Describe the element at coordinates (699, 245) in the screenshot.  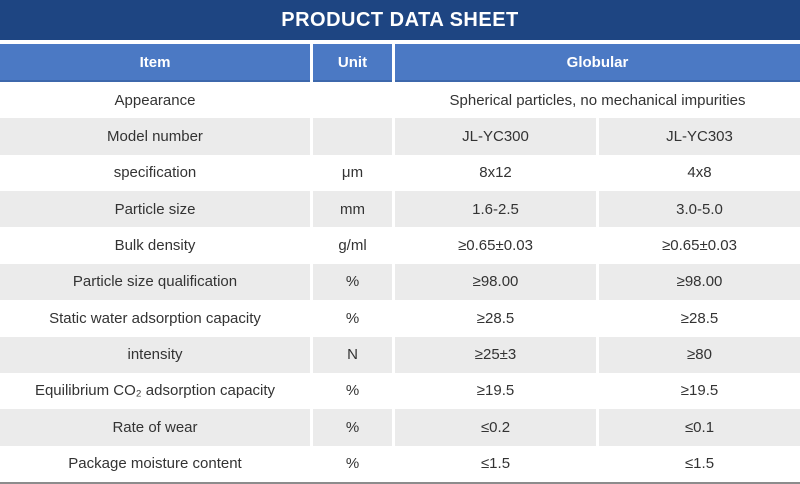
I see `row-value-2: ≥0.65±0.03` at that location.